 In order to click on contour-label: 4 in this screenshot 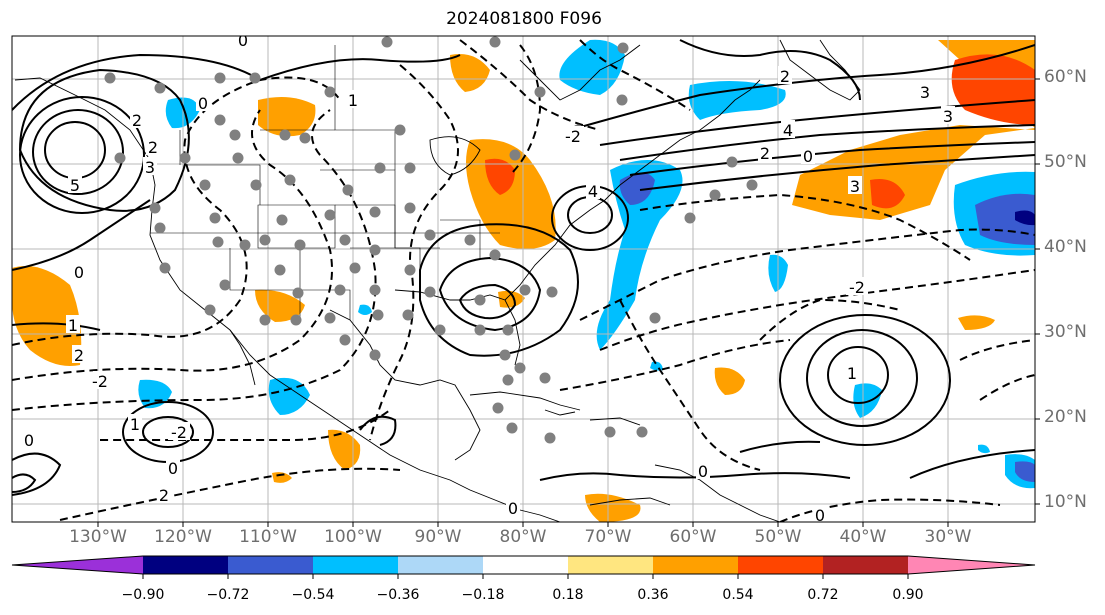, I will do `click(788, 130)`.